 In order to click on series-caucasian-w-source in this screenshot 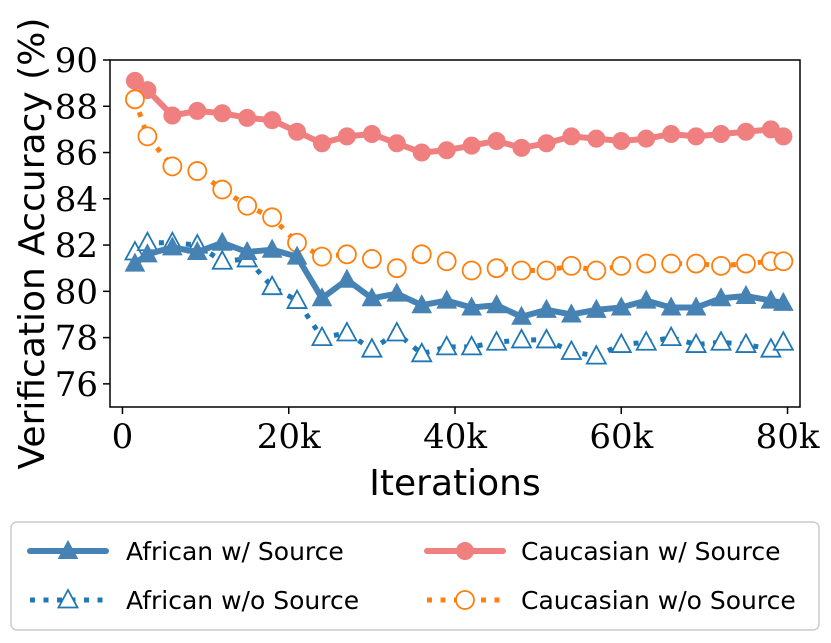, I will do `click(459, 116)`.